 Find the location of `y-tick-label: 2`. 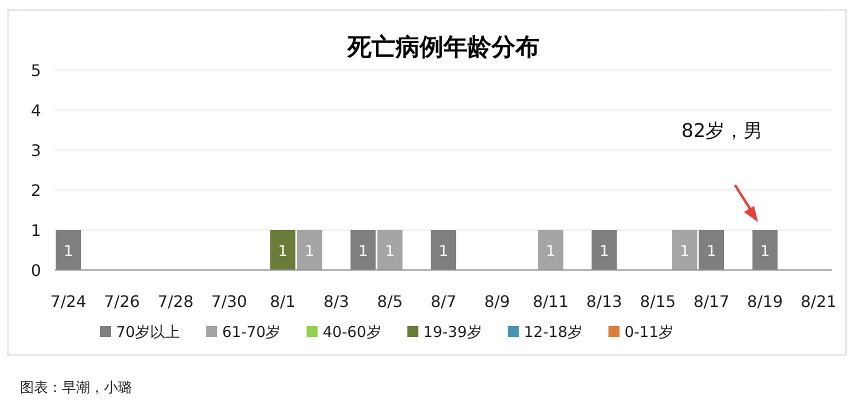

y-tick-label: 2 is located at coordinates (36, 190).